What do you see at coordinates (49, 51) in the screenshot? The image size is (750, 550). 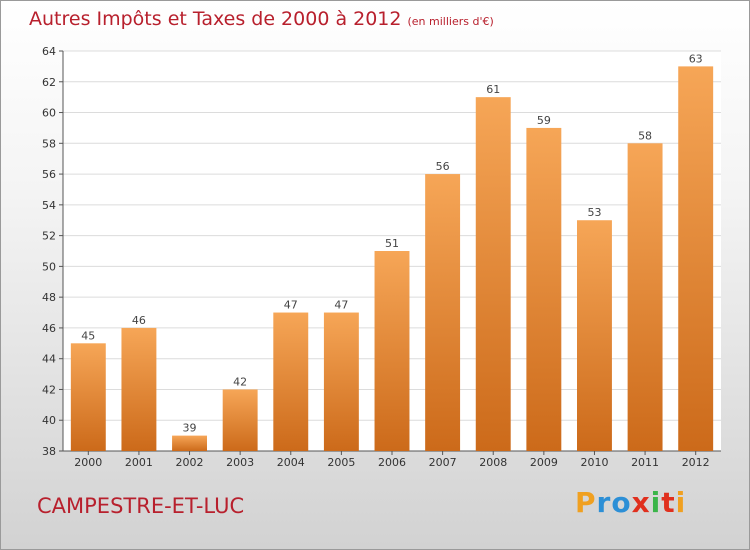 I see `y-tick-label: 64` at bounding box center [49, 51].